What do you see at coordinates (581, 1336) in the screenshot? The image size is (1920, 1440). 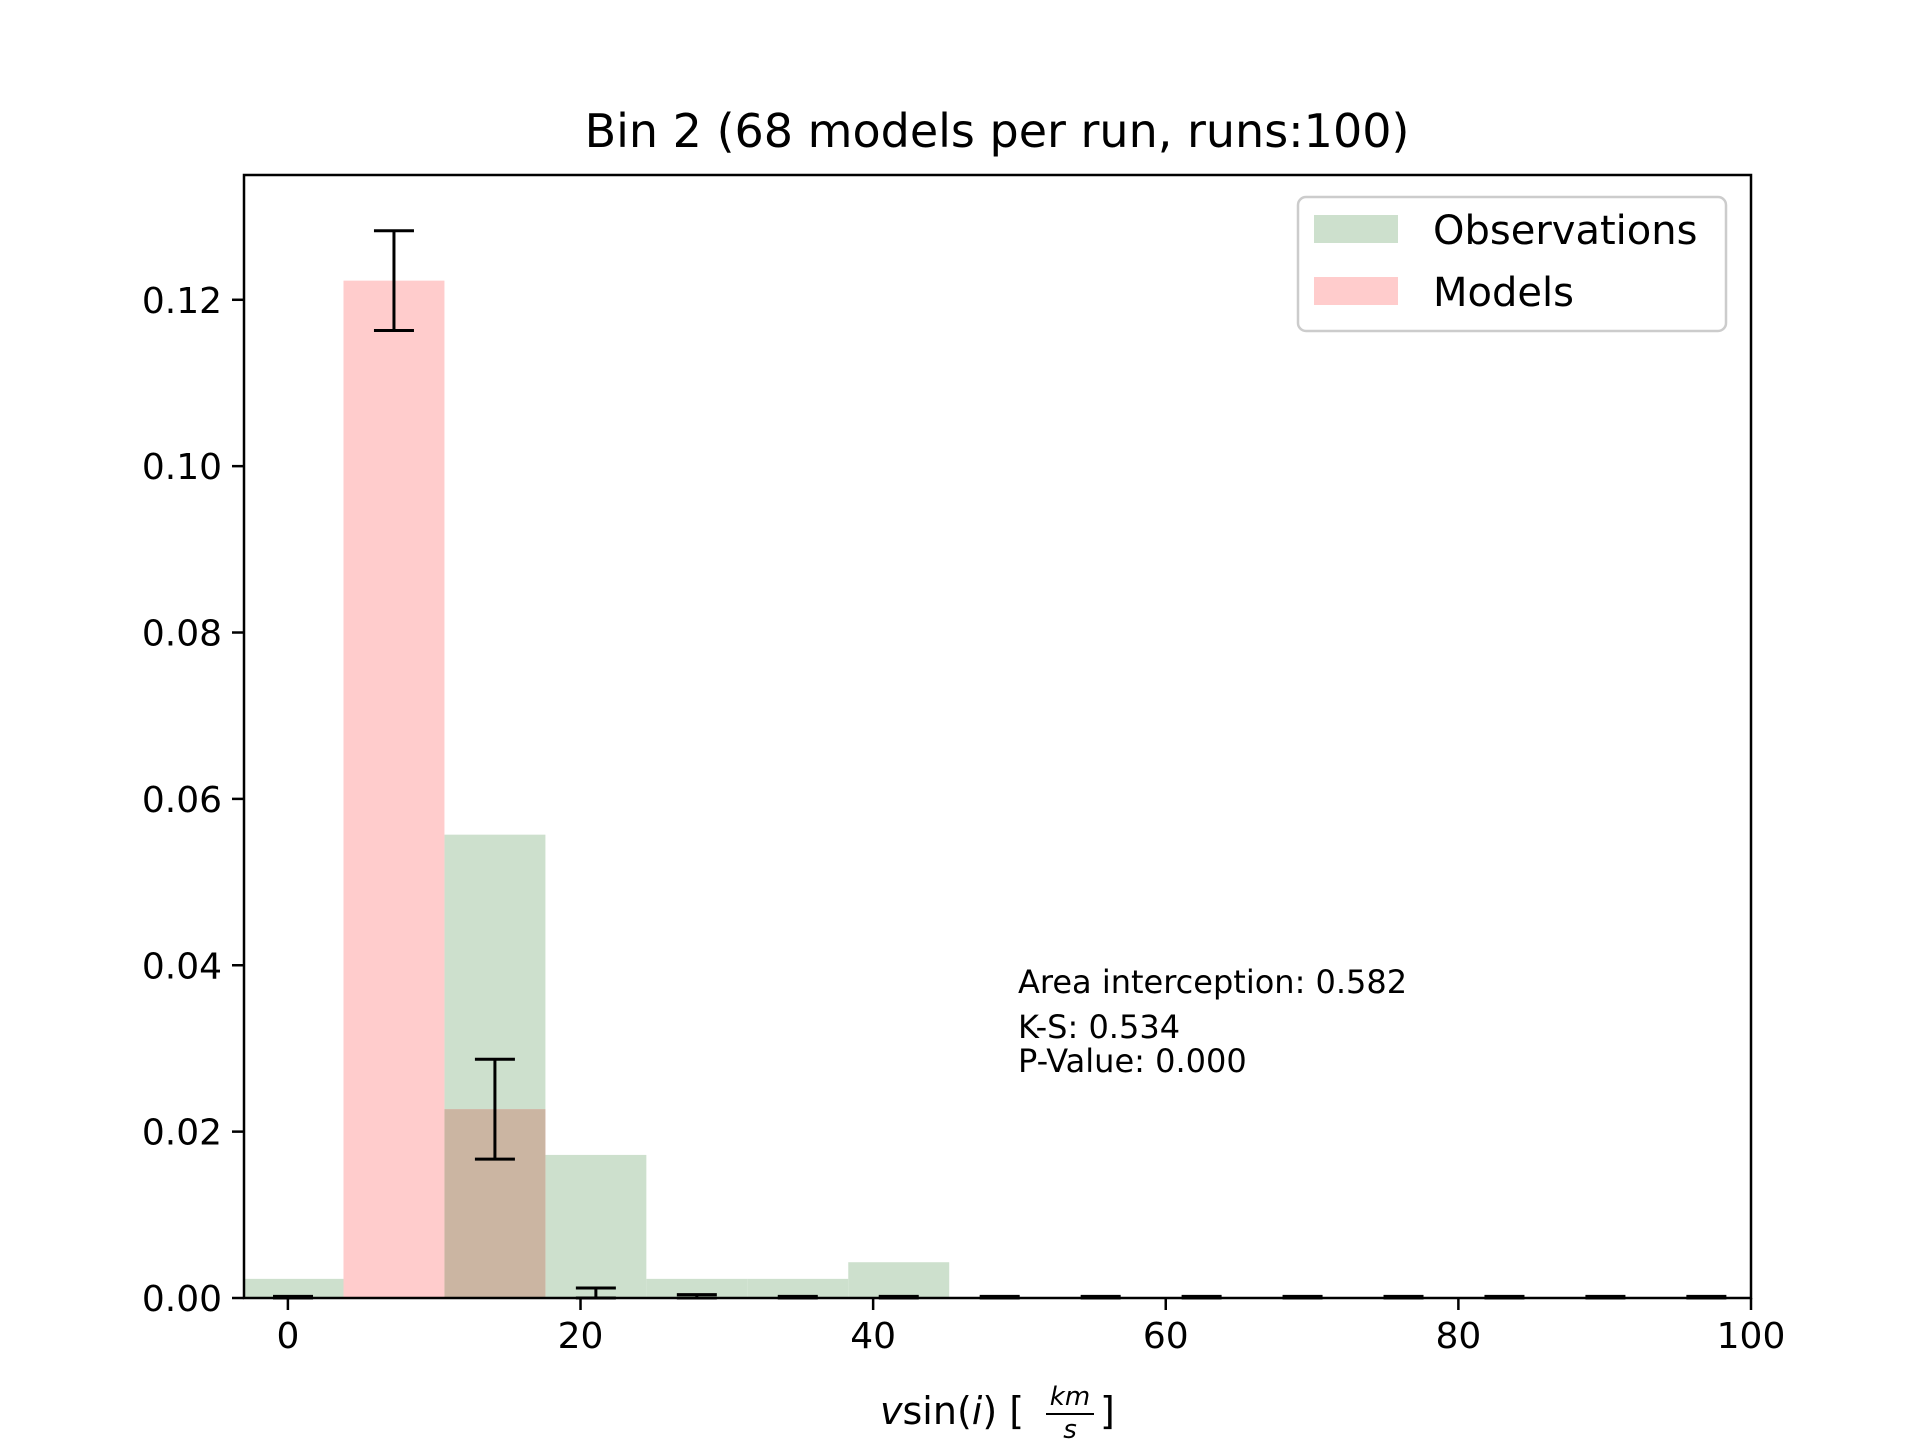 I see `x-tick-label: 20` at bounding box center [581, 1336].